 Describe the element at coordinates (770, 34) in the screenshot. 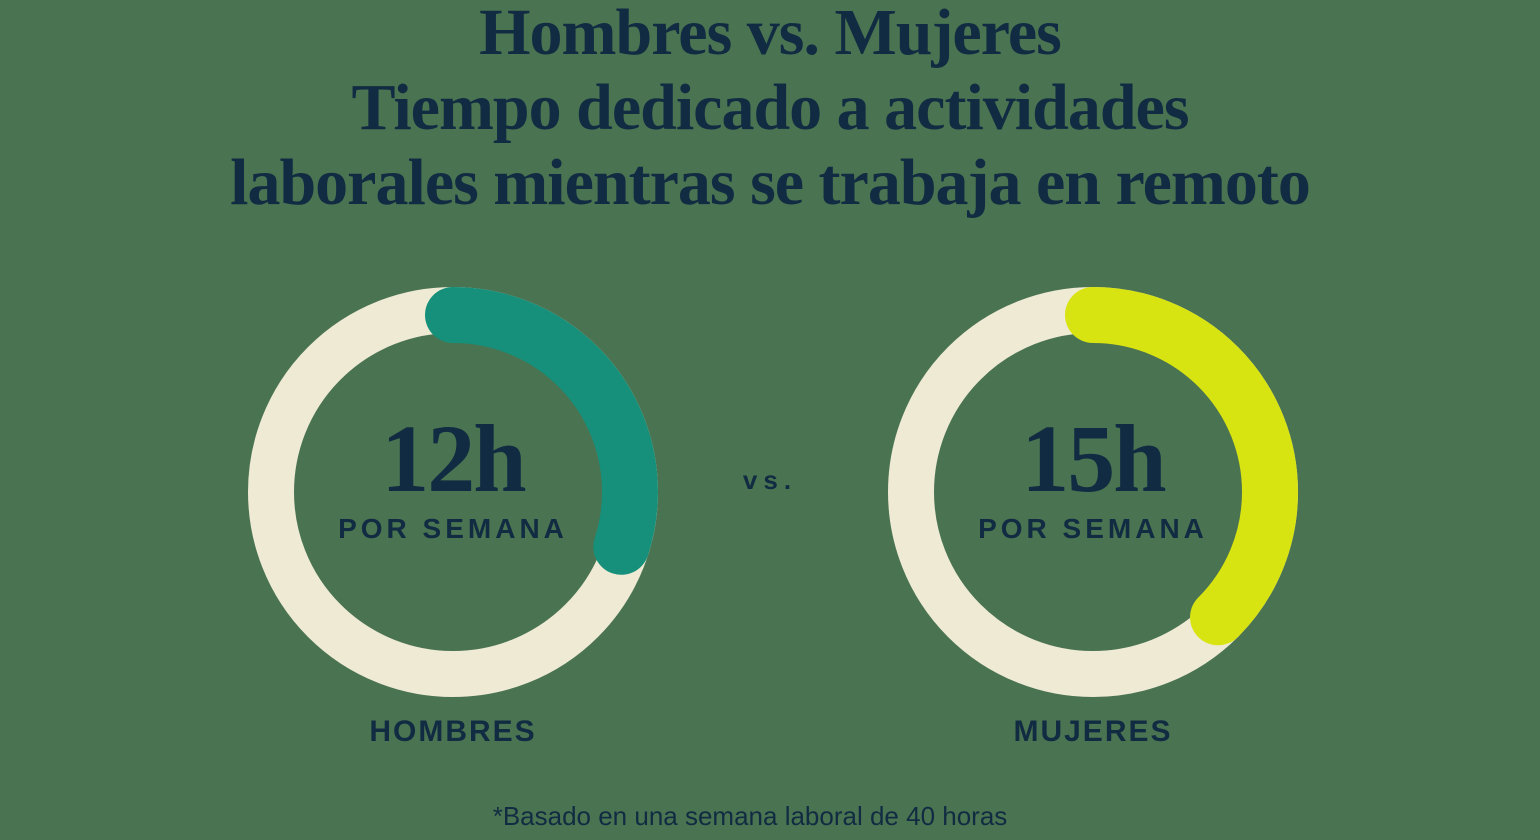

I see `title-line-1: Hombres vs. Mujeres` at that location.